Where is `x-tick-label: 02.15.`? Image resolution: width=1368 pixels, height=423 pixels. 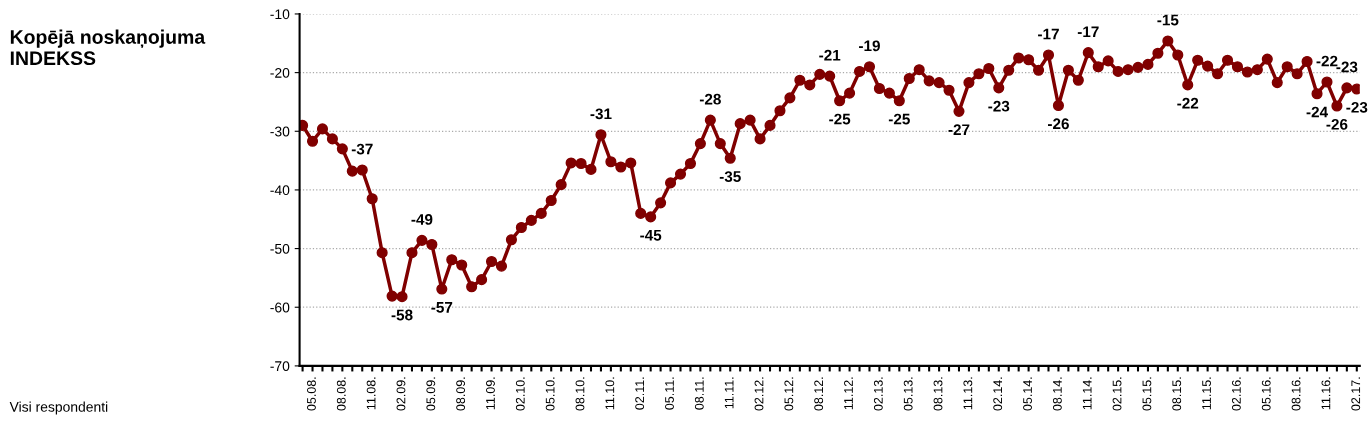
x-tick-label: 02.15. is located at coordinates (1117, 394).